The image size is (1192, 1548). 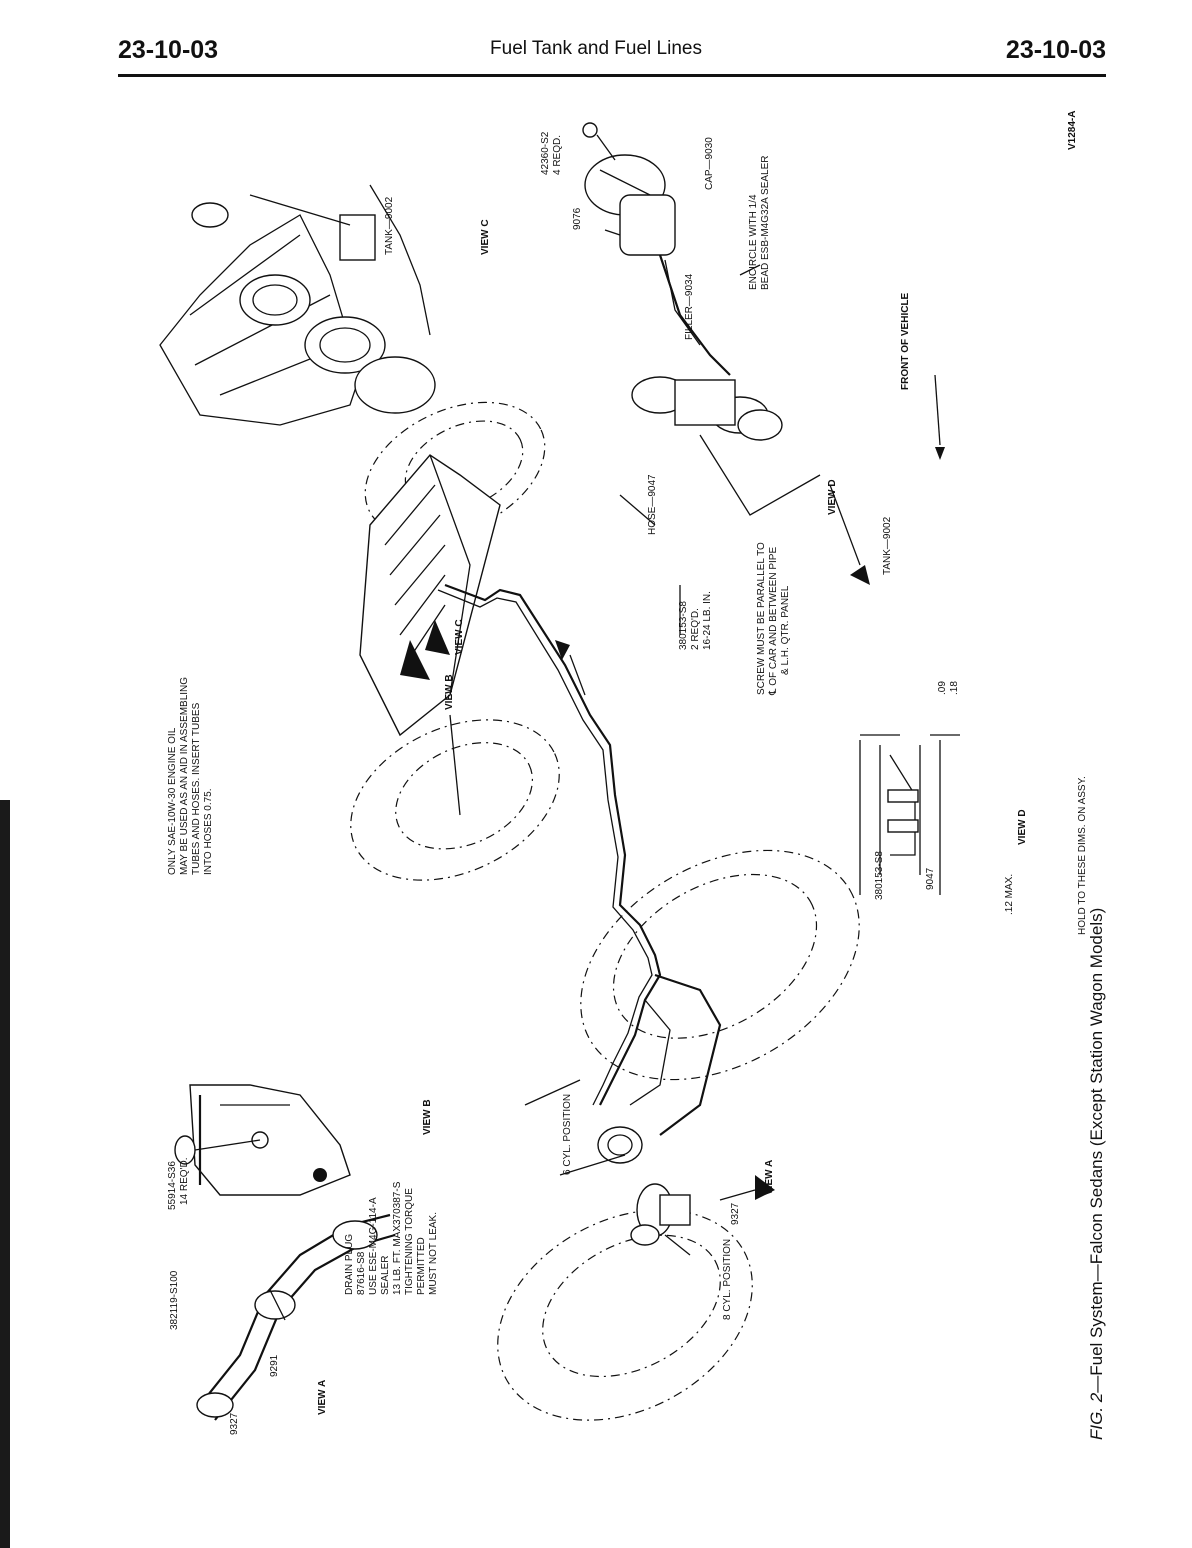 I want to click on view-a-label: VIEW A, so click(x=322, y=1397).